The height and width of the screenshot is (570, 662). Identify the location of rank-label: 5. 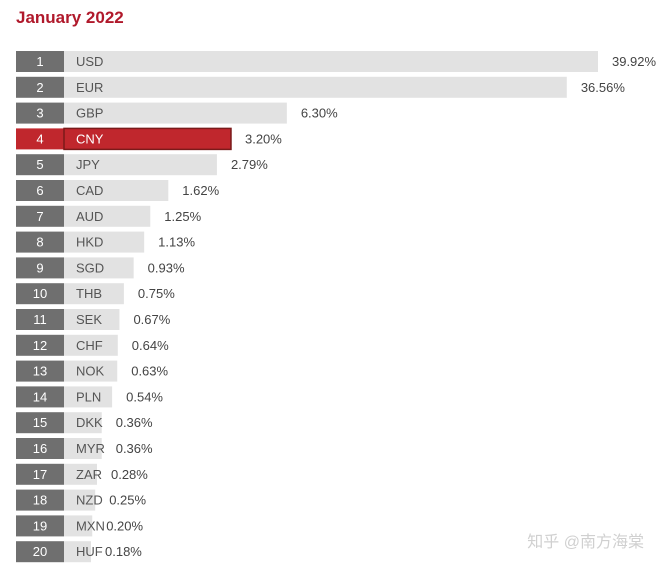
(39, 164).